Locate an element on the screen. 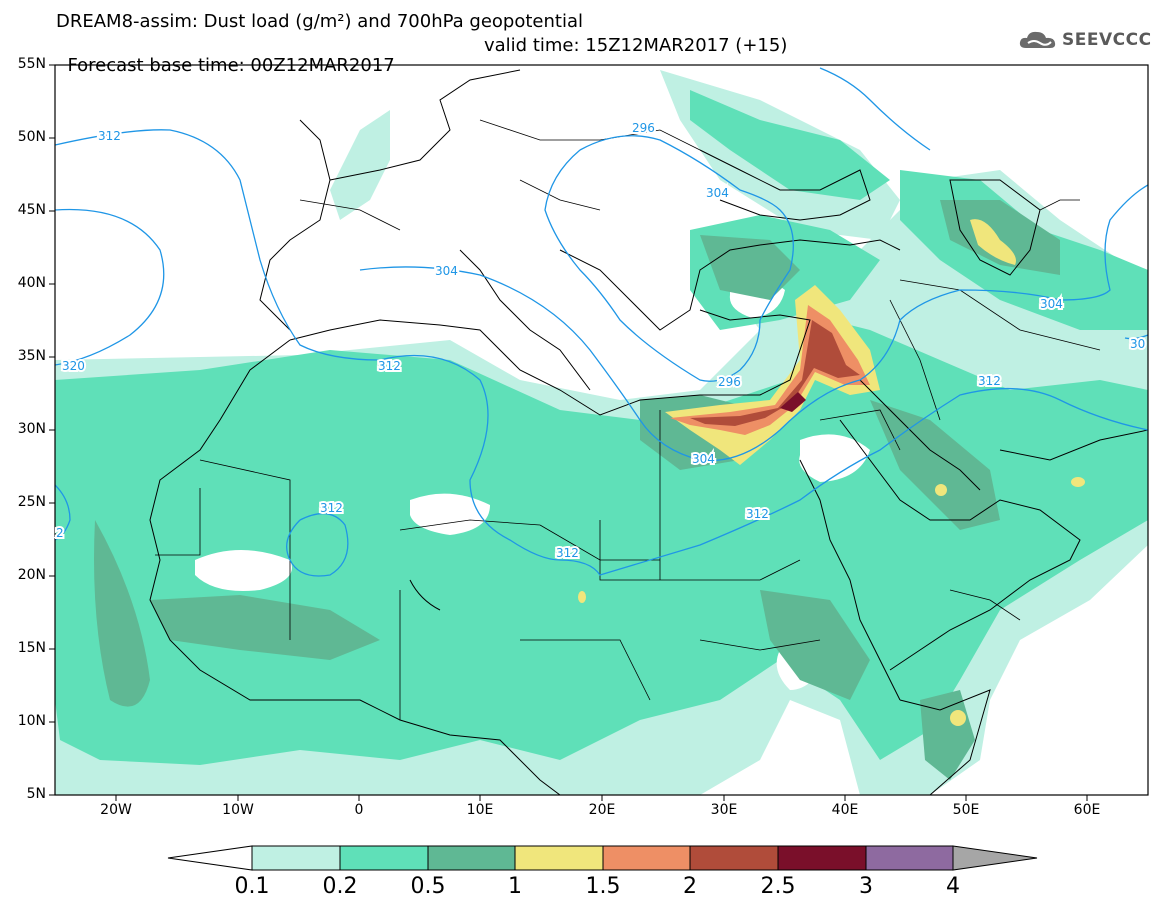  colorbar-label: 4 is located at coordinates (953, 886).